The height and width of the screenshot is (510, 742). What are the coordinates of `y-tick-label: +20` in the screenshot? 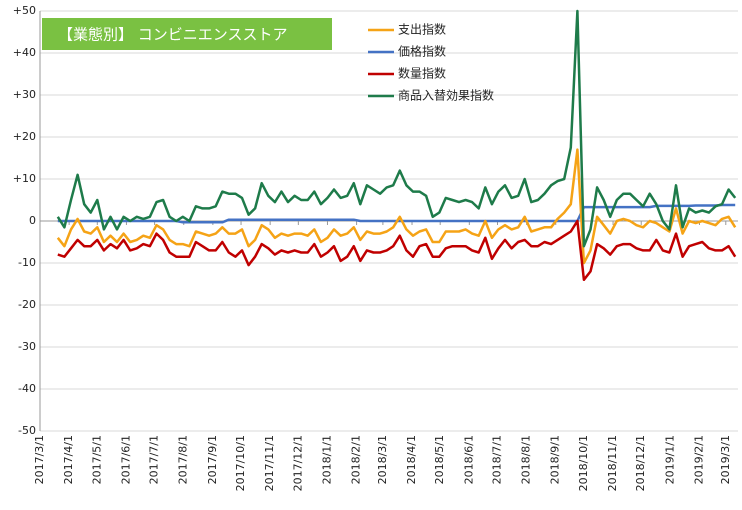 It's located at (24, 136).